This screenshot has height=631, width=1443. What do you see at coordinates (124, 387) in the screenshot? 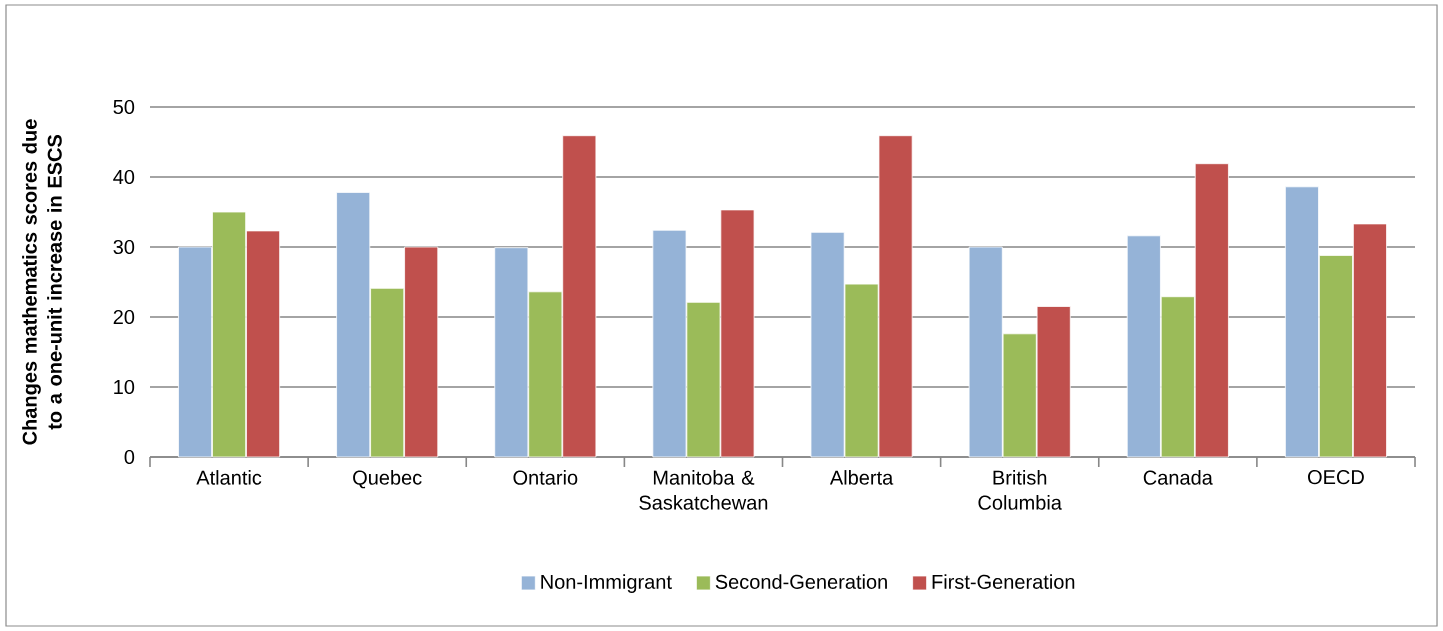
I see `y-tick-label: 10` at bounding box center [124, 387].